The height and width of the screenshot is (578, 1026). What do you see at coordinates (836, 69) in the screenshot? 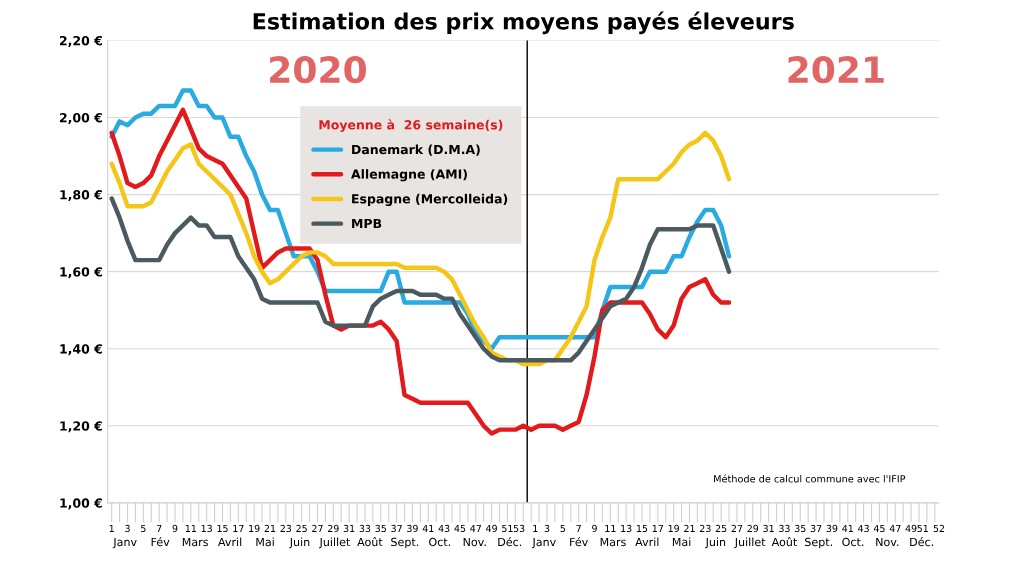
I see `annotation: 2021` at bounding box center [836, 69].